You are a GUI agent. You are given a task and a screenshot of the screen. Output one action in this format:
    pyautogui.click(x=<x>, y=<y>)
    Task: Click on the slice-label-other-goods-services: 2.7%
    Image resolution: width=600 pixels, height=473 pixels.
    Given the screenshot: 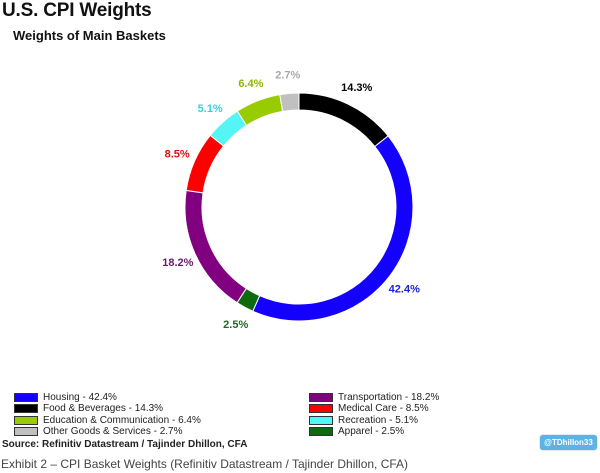 What is the action you would take?
    pyautogui.click(x=287, y=75)
    